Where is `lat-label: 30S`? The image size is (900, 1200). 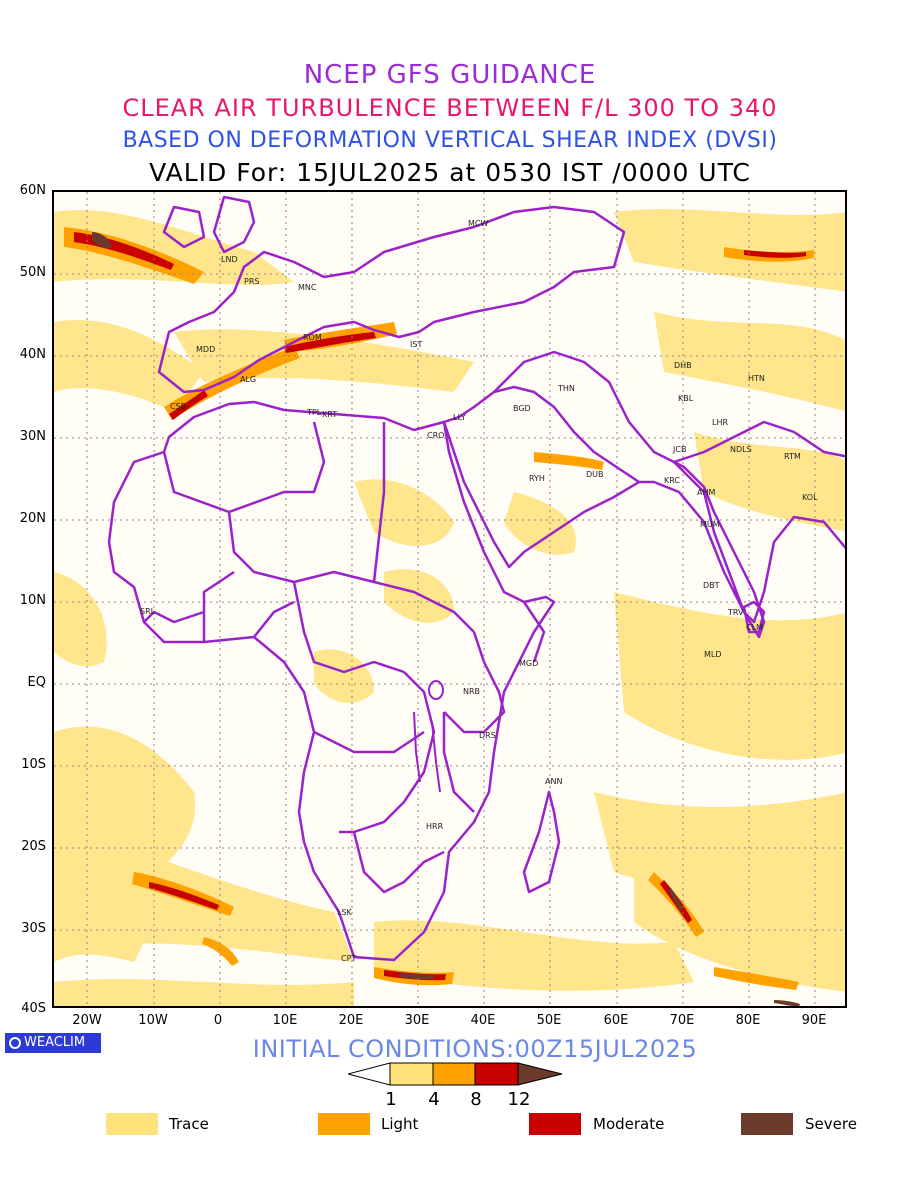 lat-label: 30S is located at coordinates (33, 928).